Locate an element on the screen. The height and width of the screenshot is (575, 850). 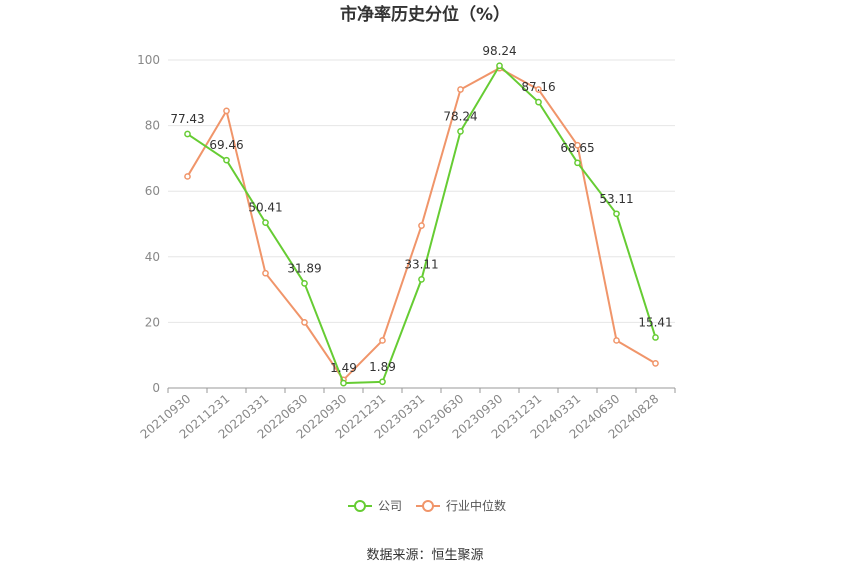
legend-label: 公司 is located at coordinates (390, 506).